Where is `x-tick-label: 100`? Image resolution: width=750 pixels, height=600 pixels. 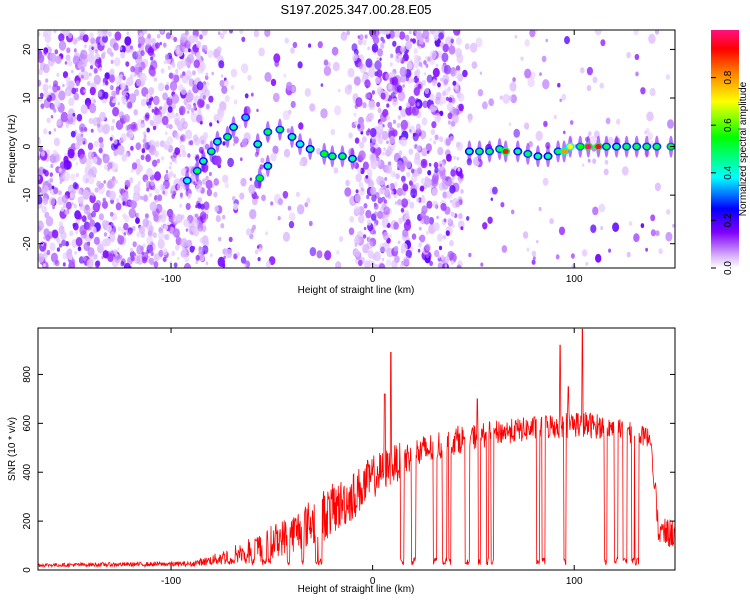 x-tick-label: 100 is located at coordinates (574, 581).